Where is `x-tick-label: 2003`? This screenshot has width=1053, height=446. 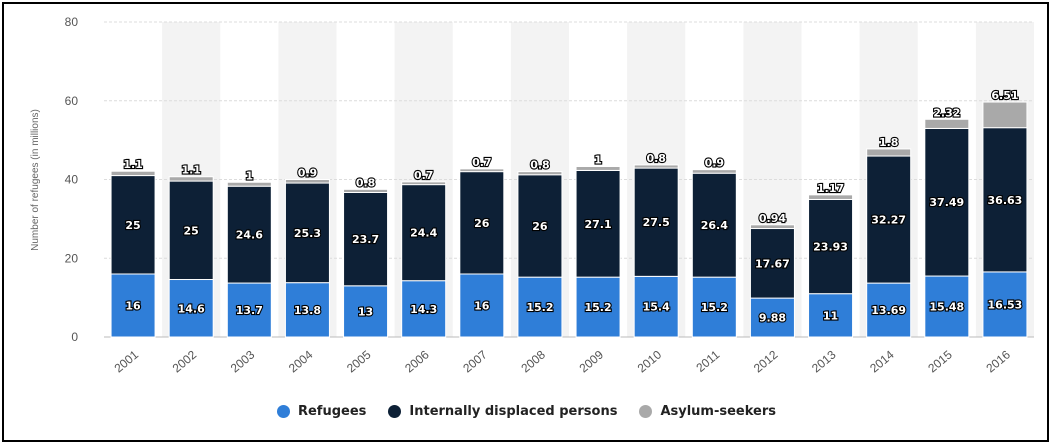 x-tick-label: 2003 is located at coordinates (243, 361).